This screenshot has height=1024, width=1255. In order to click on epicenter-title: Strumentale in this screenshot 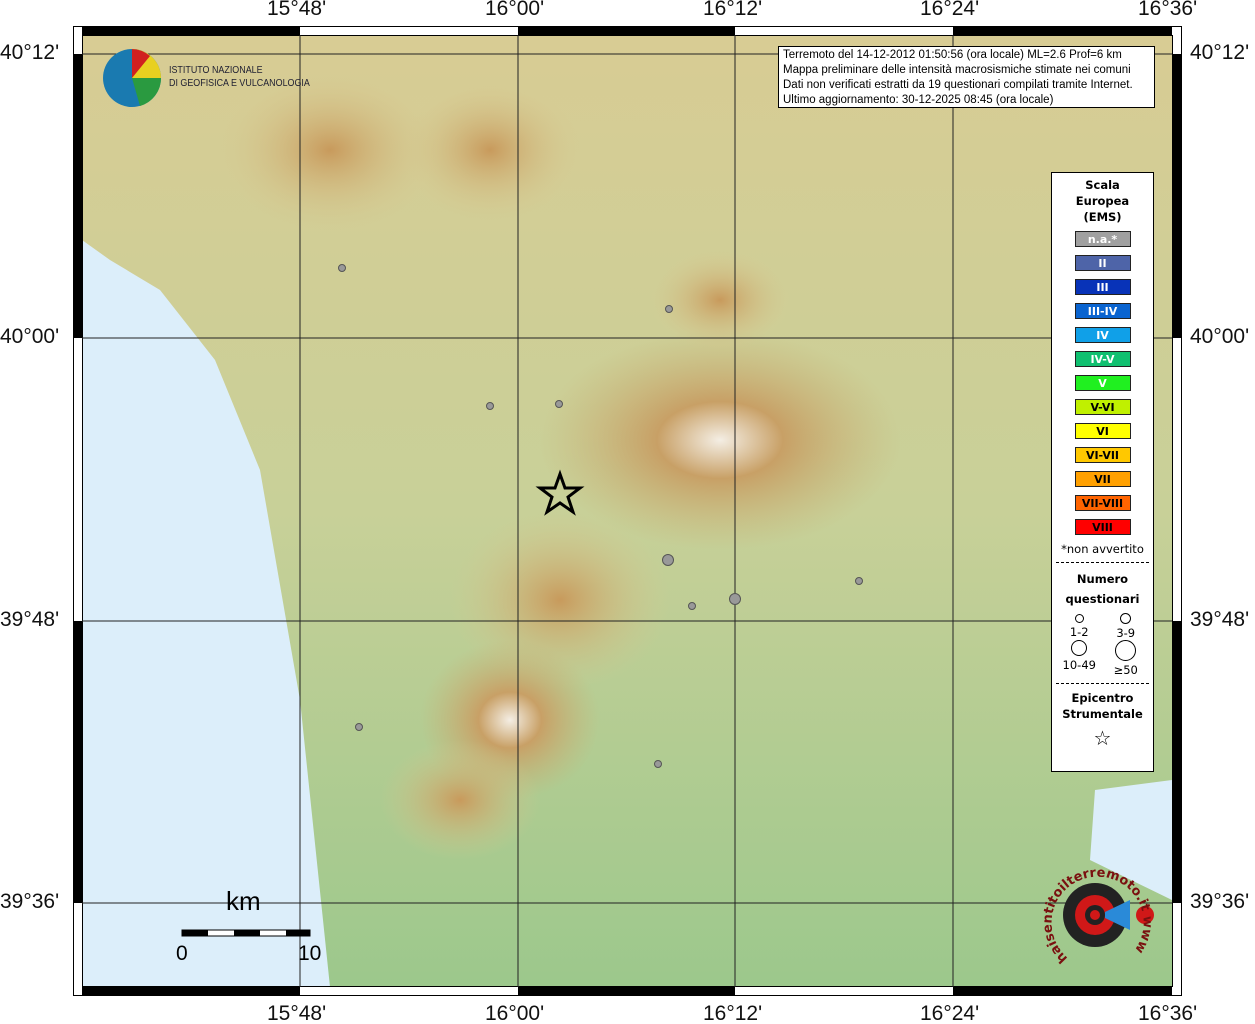, I will do `click(1102, 714)`.